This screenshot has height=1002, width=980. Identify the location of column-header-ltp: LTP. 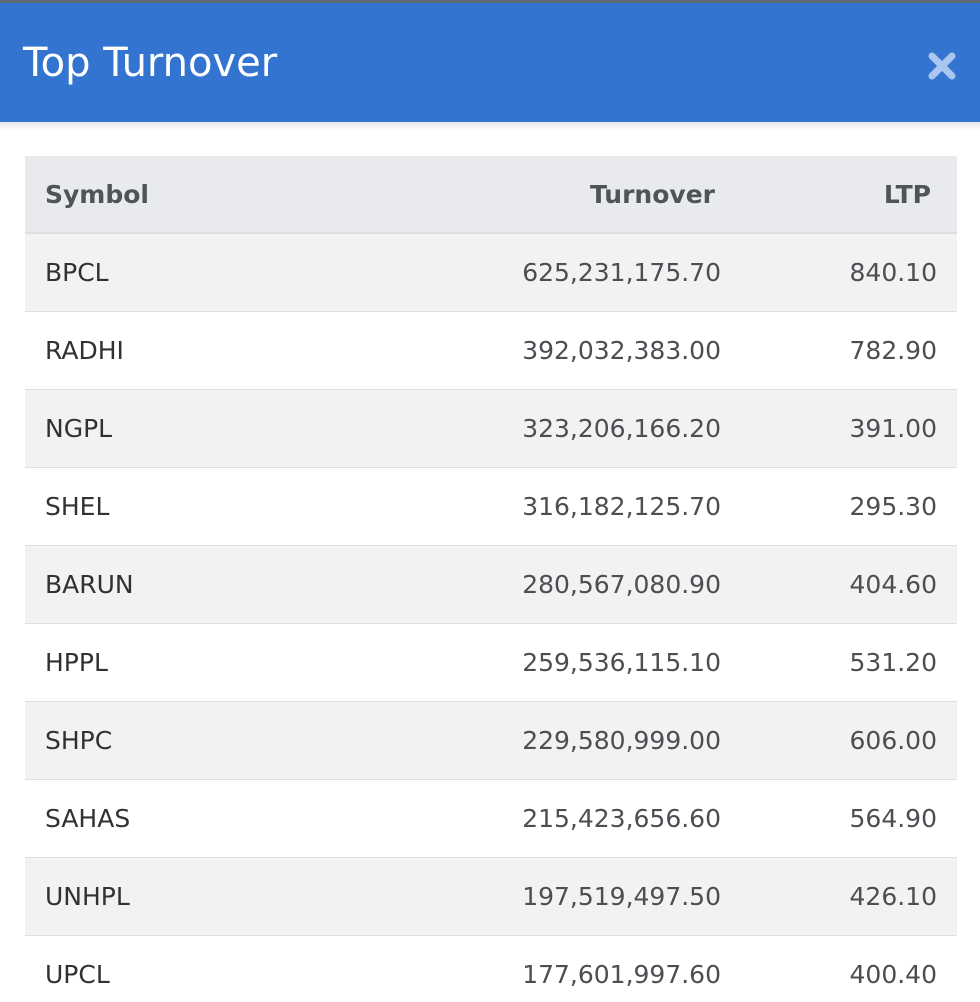
(841, 195).